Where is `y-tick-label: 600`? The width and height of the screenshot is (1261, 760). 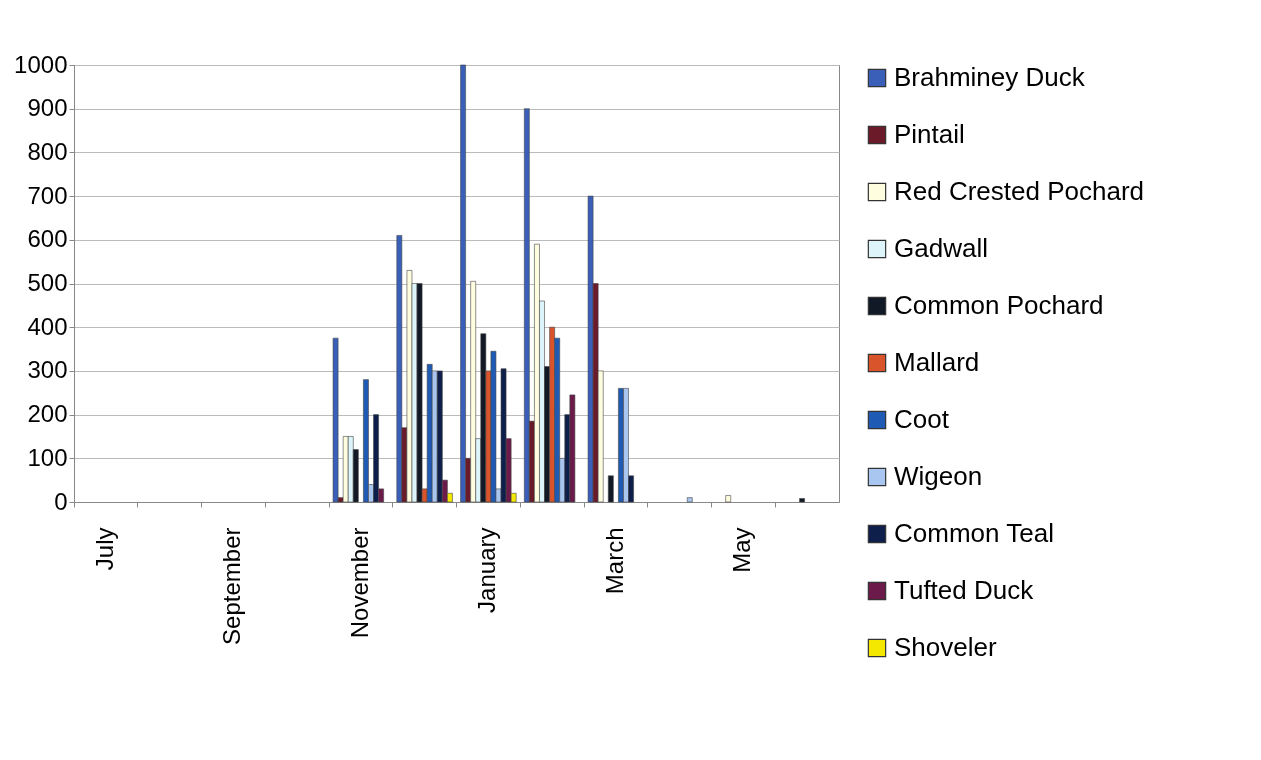
y-tick-label: 600 is located at coordinates (47, 239).